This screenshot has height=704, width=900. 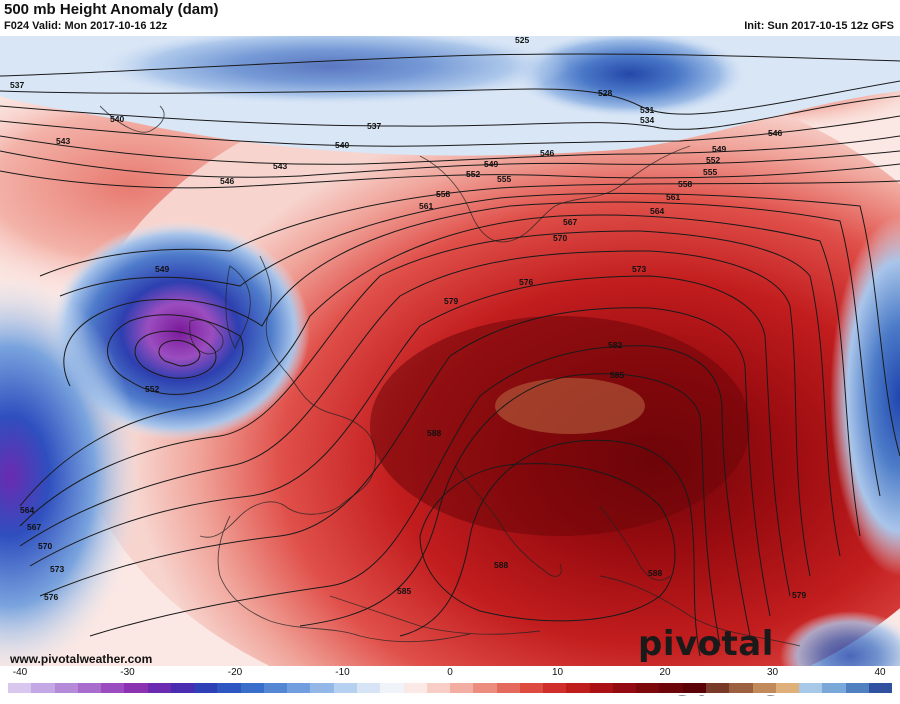 I want to click on contour-537-low, so click(x=175, y=354).